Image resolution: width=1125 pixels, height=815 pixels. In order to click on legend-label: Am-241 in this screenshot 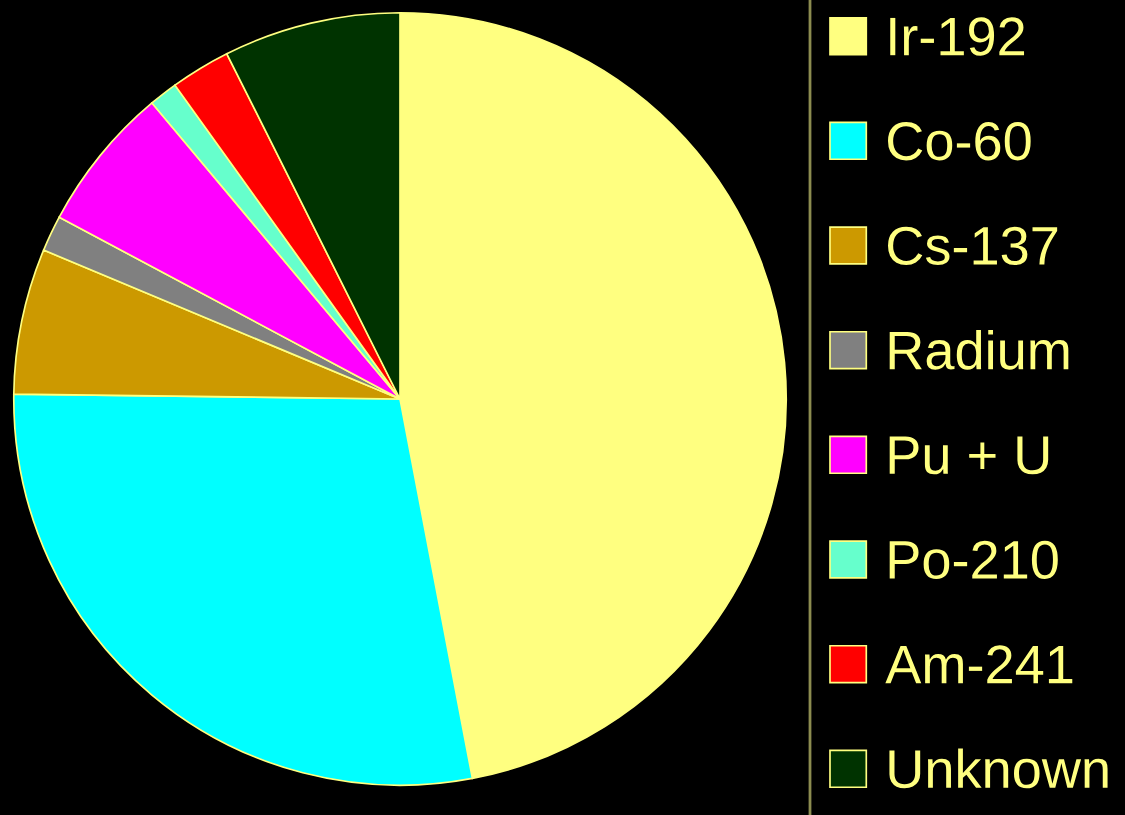, I will do `click(979, 664)`.